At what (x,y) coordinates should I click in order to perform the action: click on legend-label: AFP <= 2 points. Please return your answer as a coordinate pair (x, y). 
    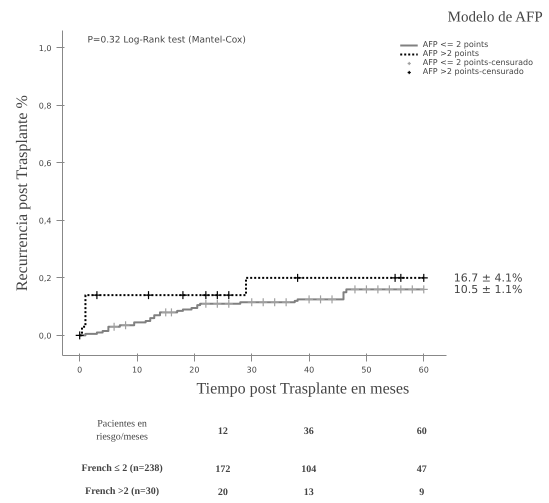
    Looking at the image, I should click on (455, 44).